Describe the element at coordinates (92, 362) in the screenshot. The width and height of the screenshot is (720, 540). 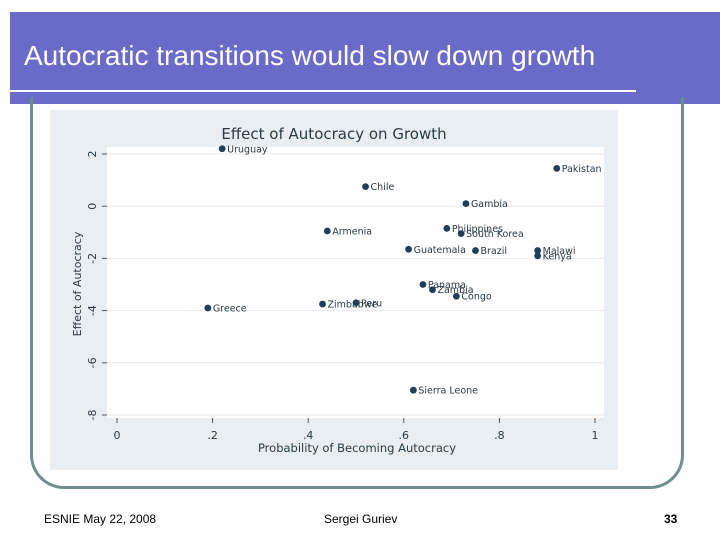
I see `y-tick-label: -6` at that location.